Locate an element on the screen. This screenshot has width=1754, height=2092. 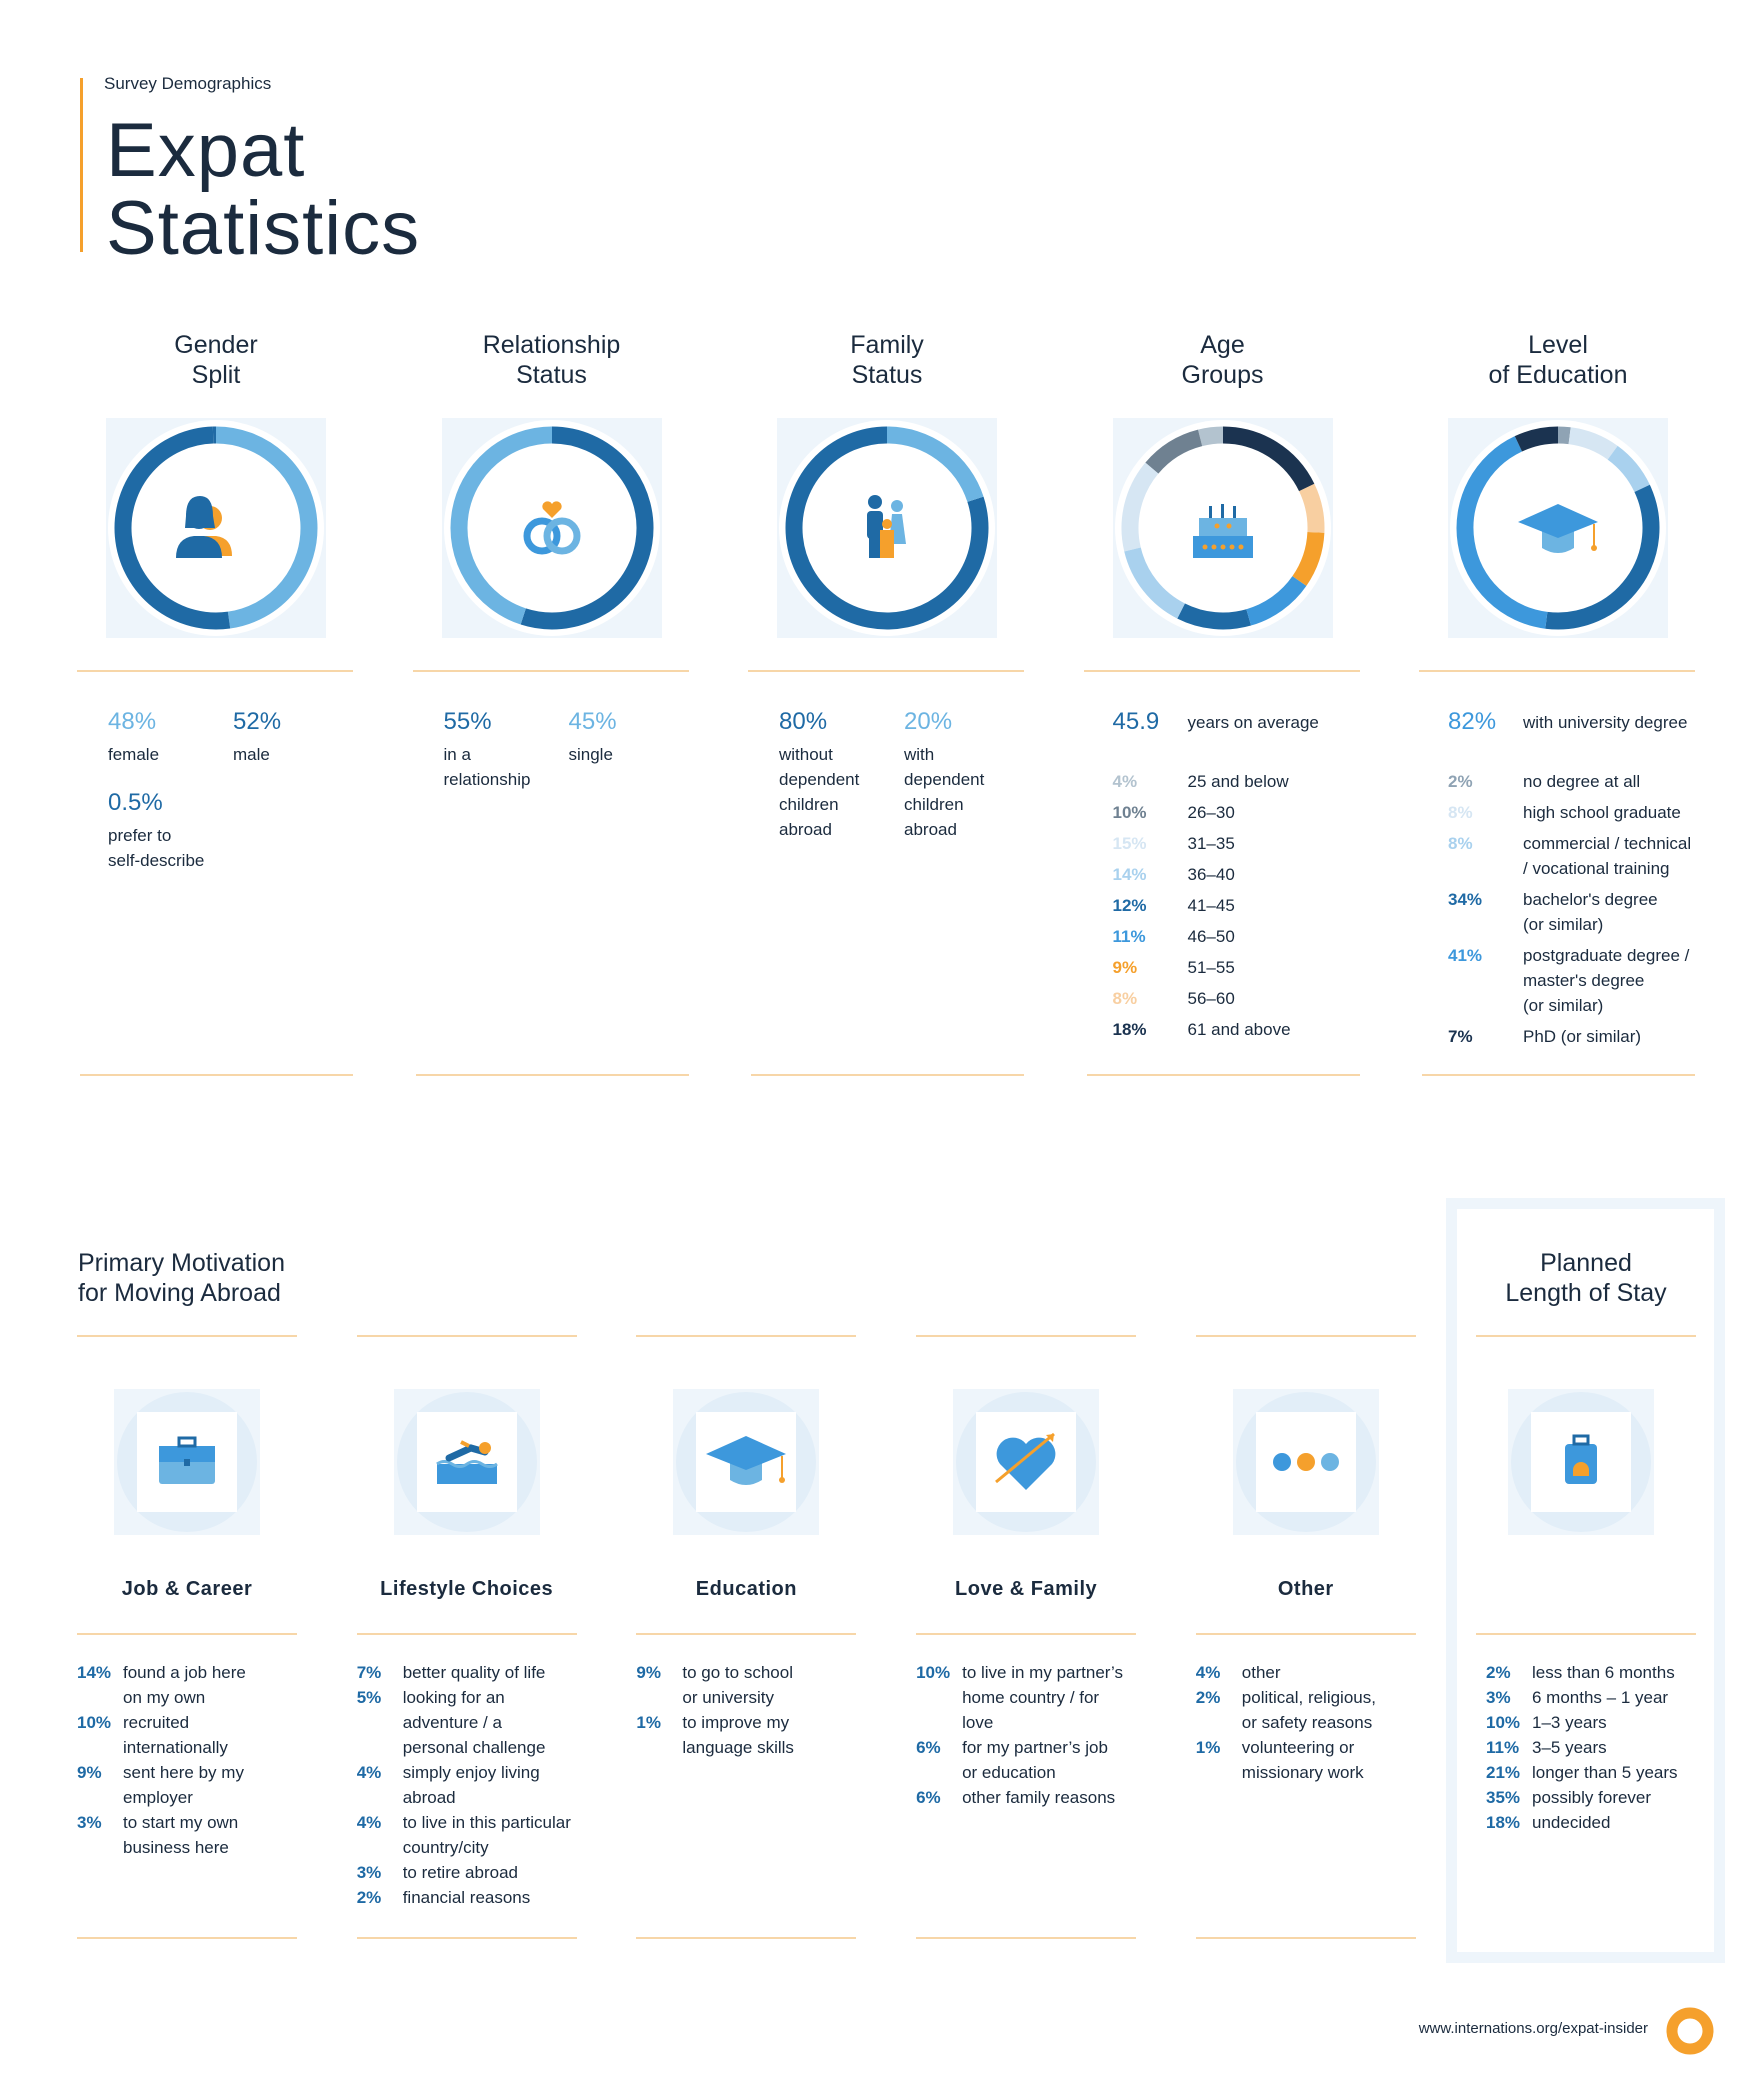
item-label: political, religious, or safety reasons is located at coordinates (1308, 1710).